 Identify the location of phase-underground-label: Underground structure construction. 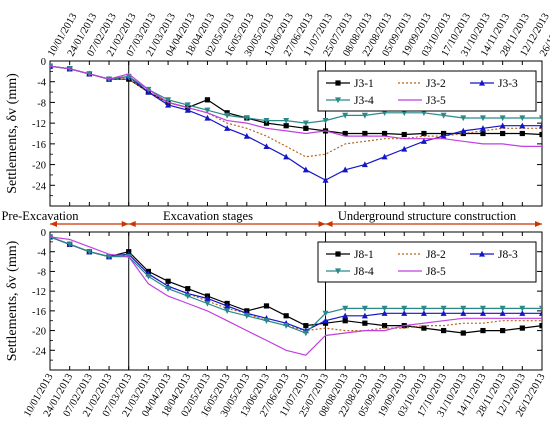
(427, 216).